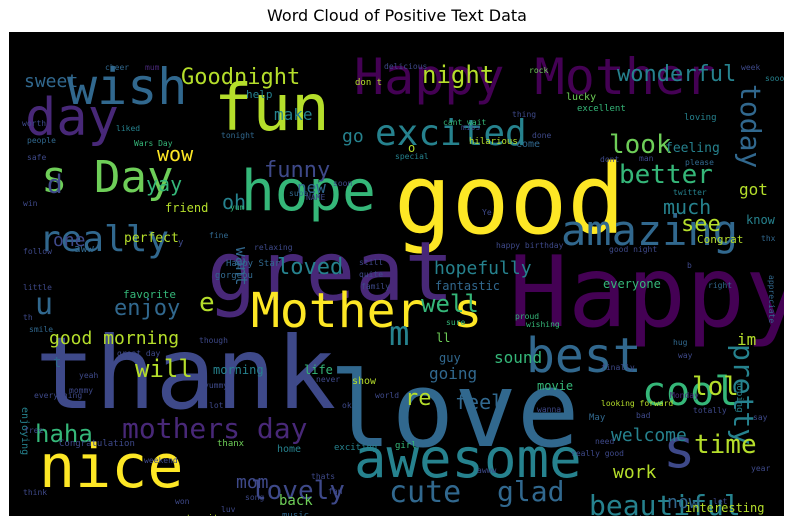 This screenshot has height=526, width=794. I want to click on word-s: s, so click(679, 448).